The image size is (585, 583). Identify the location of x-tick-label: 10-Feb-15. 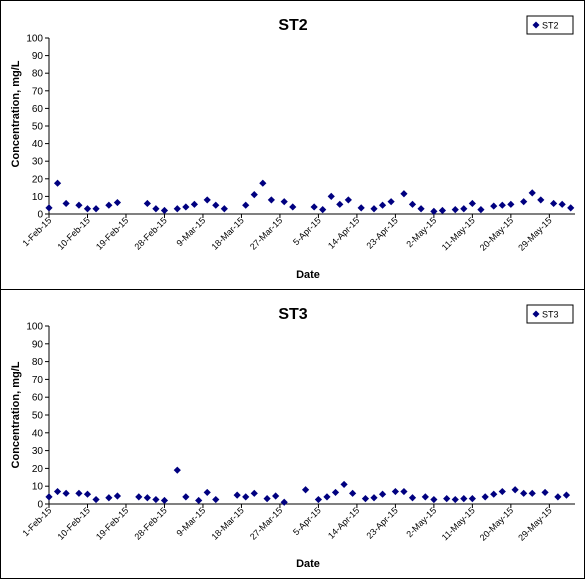
(73, 523).